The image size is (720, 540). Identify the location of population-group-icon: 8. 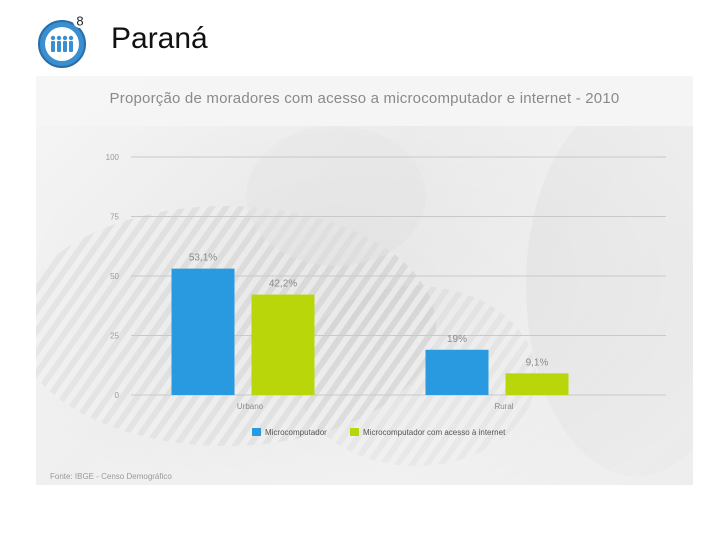
(64, 42).